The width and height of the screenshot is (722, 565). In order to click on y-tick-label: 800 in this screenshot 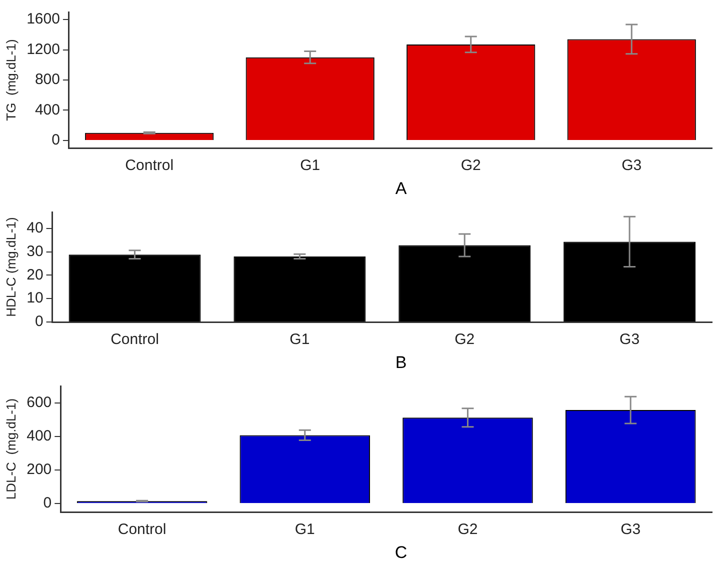, I will do `click(47, 79)`.